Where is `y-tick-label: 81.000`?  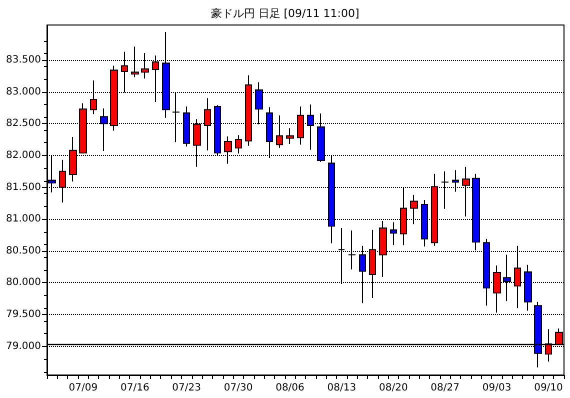
y-tick-label: 81.000 is located at coordinates (23, 219).